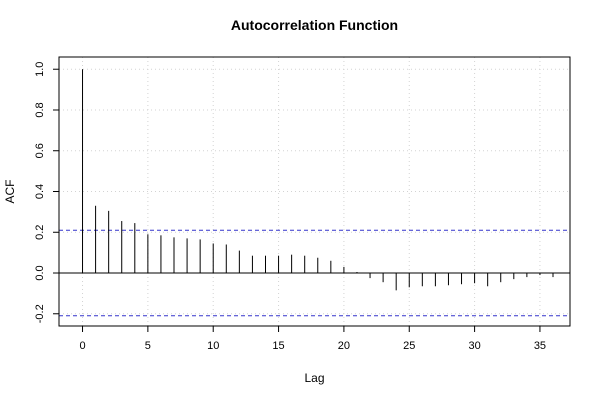 This screenshot has width=599, height=400. Describe the element at coordinates (278, 346) in the screenshot. I see `x-tick-label: 15` at that location.